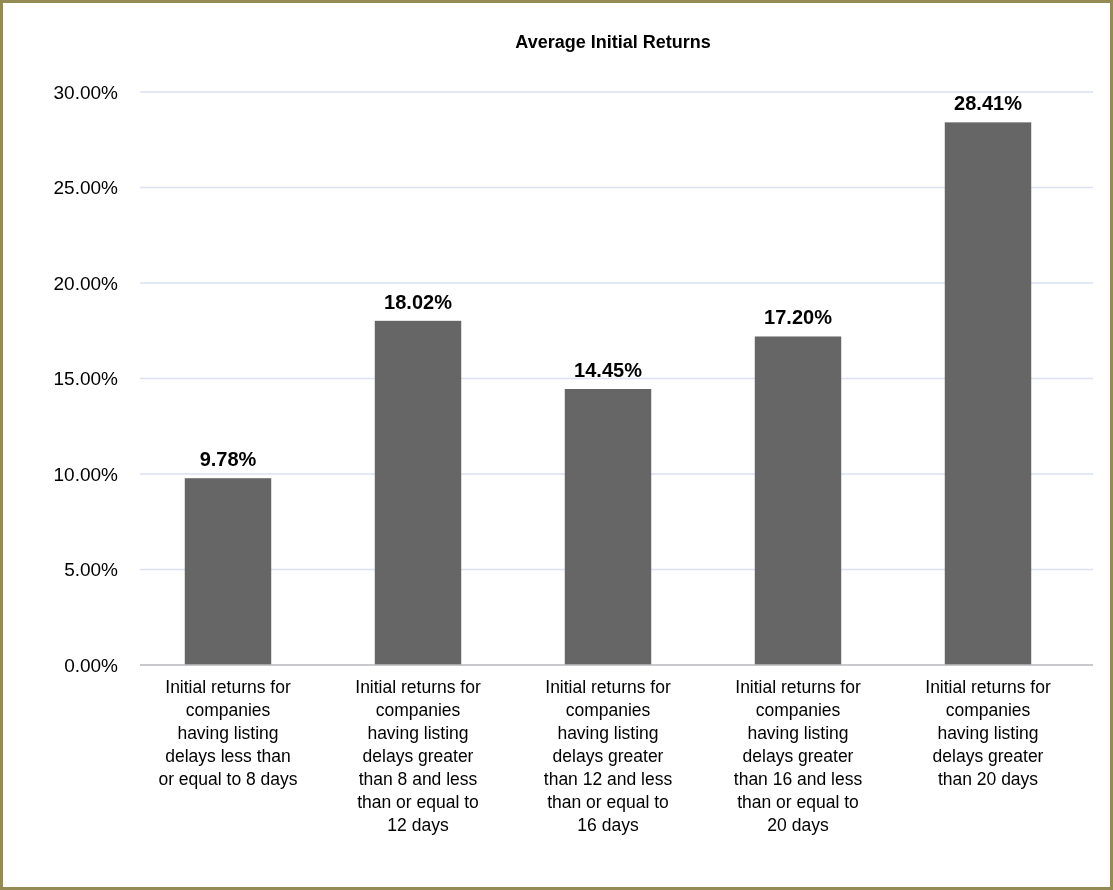  I want to click on data-label: 17.20%, so click(798, 317).